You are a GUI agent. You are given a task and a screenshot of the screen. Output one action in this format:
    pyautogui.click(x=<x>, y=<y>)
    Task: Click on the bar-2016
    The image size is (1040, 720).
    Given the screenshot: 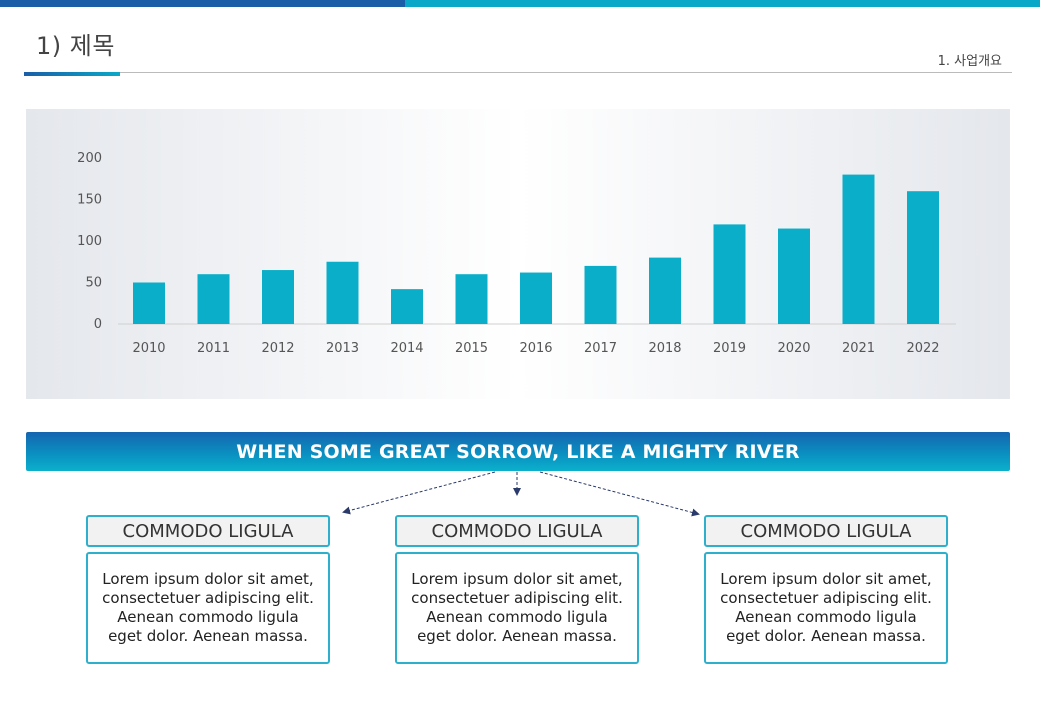 What is the action you would take?
    pyautogui.click(x=536, y=298)
    